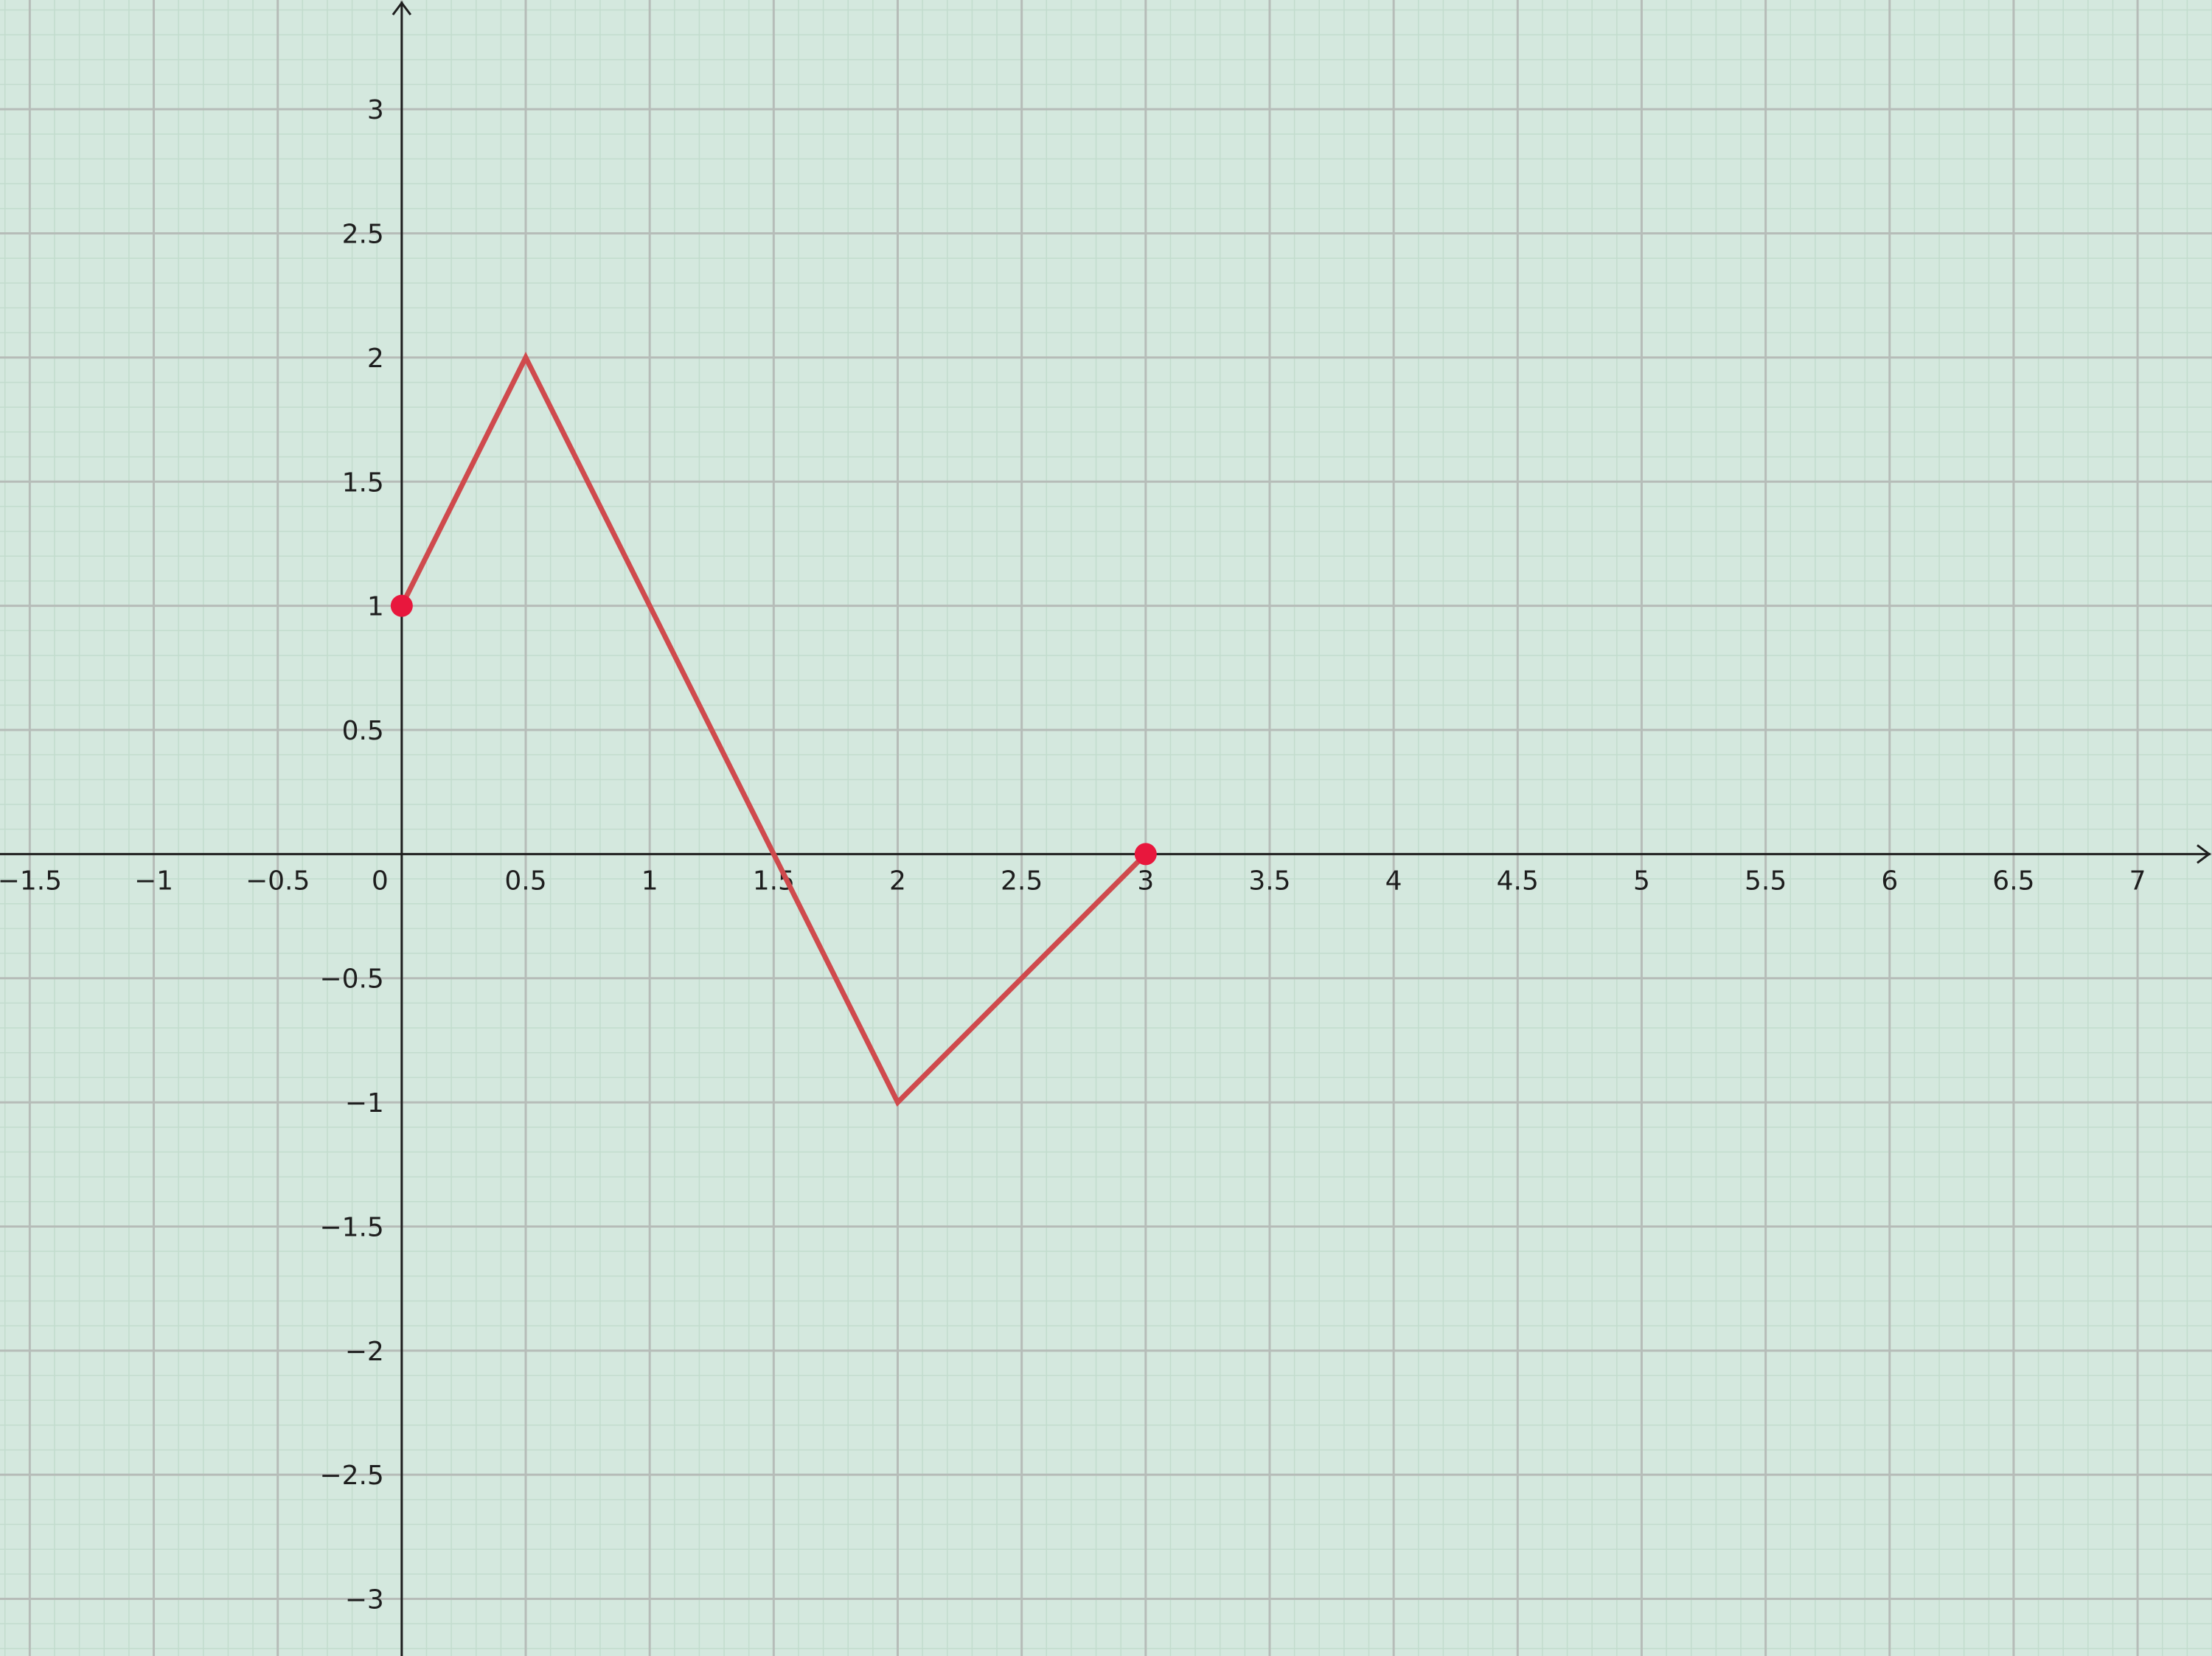  Describe the element at coordinates (364, 1352) in the screenshot. I see `y-tick-label: −2` at that location.